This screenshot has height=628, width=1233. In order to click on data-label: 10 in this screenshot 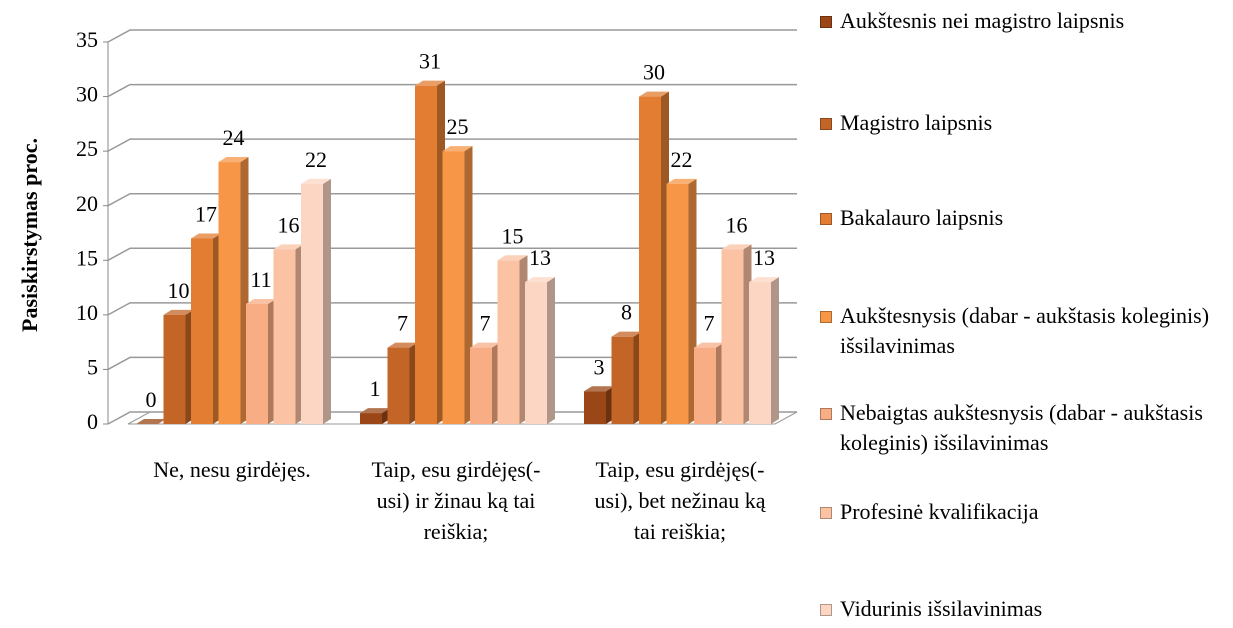, I will do `click(179, 290)`.